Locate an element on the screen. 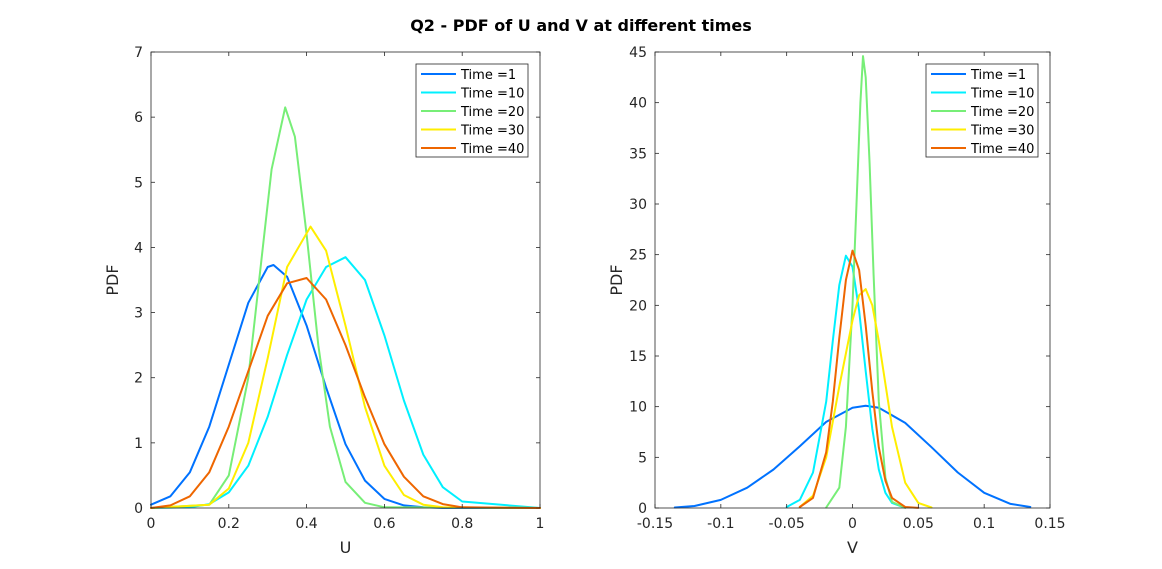  y-tick-label: 45 is located at coordinates (638, 53).